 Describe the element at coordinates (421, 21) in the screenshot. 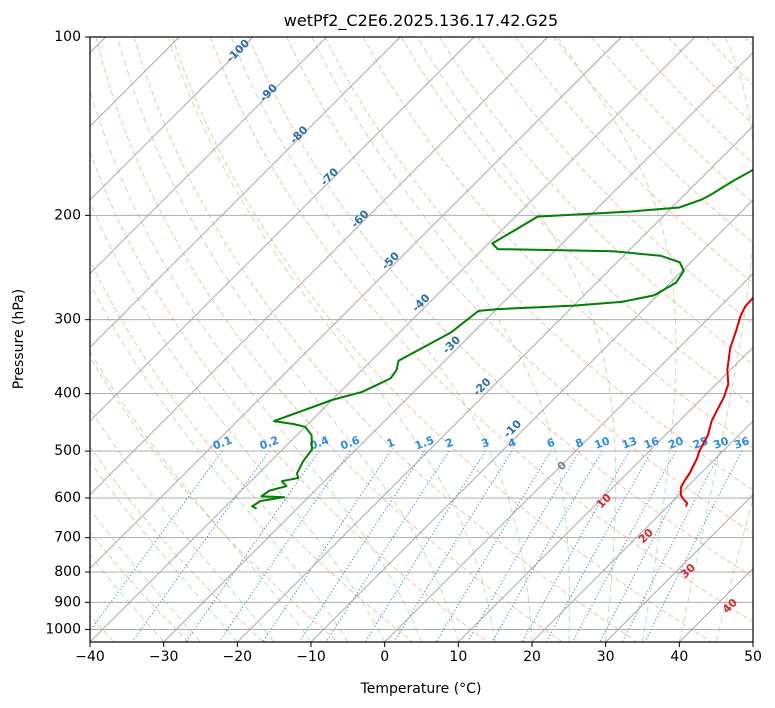

I see `chart-title: wetPf2_C2E6.2025.136.17.42.G25` at that location.